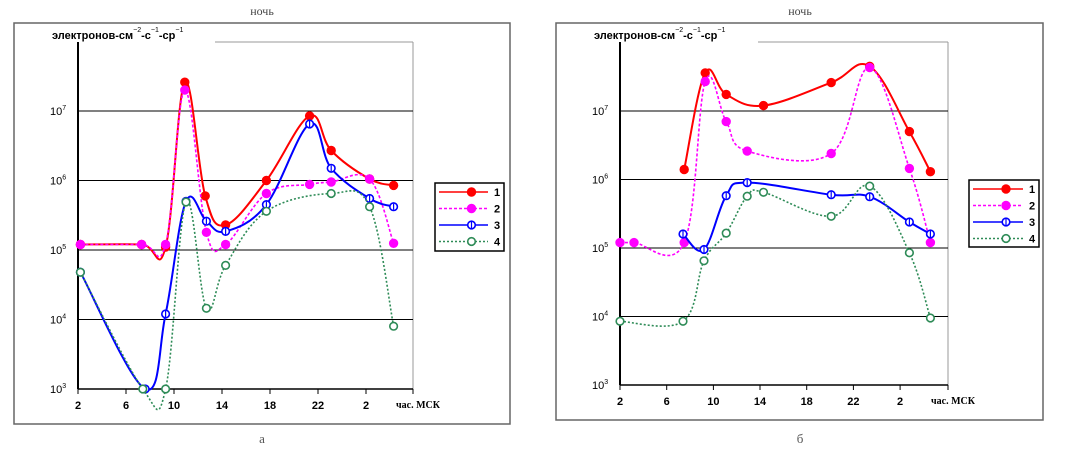 This screenshot has width=1072, height=451. I want to click on legend-label-2: 2, so click(497, 210).